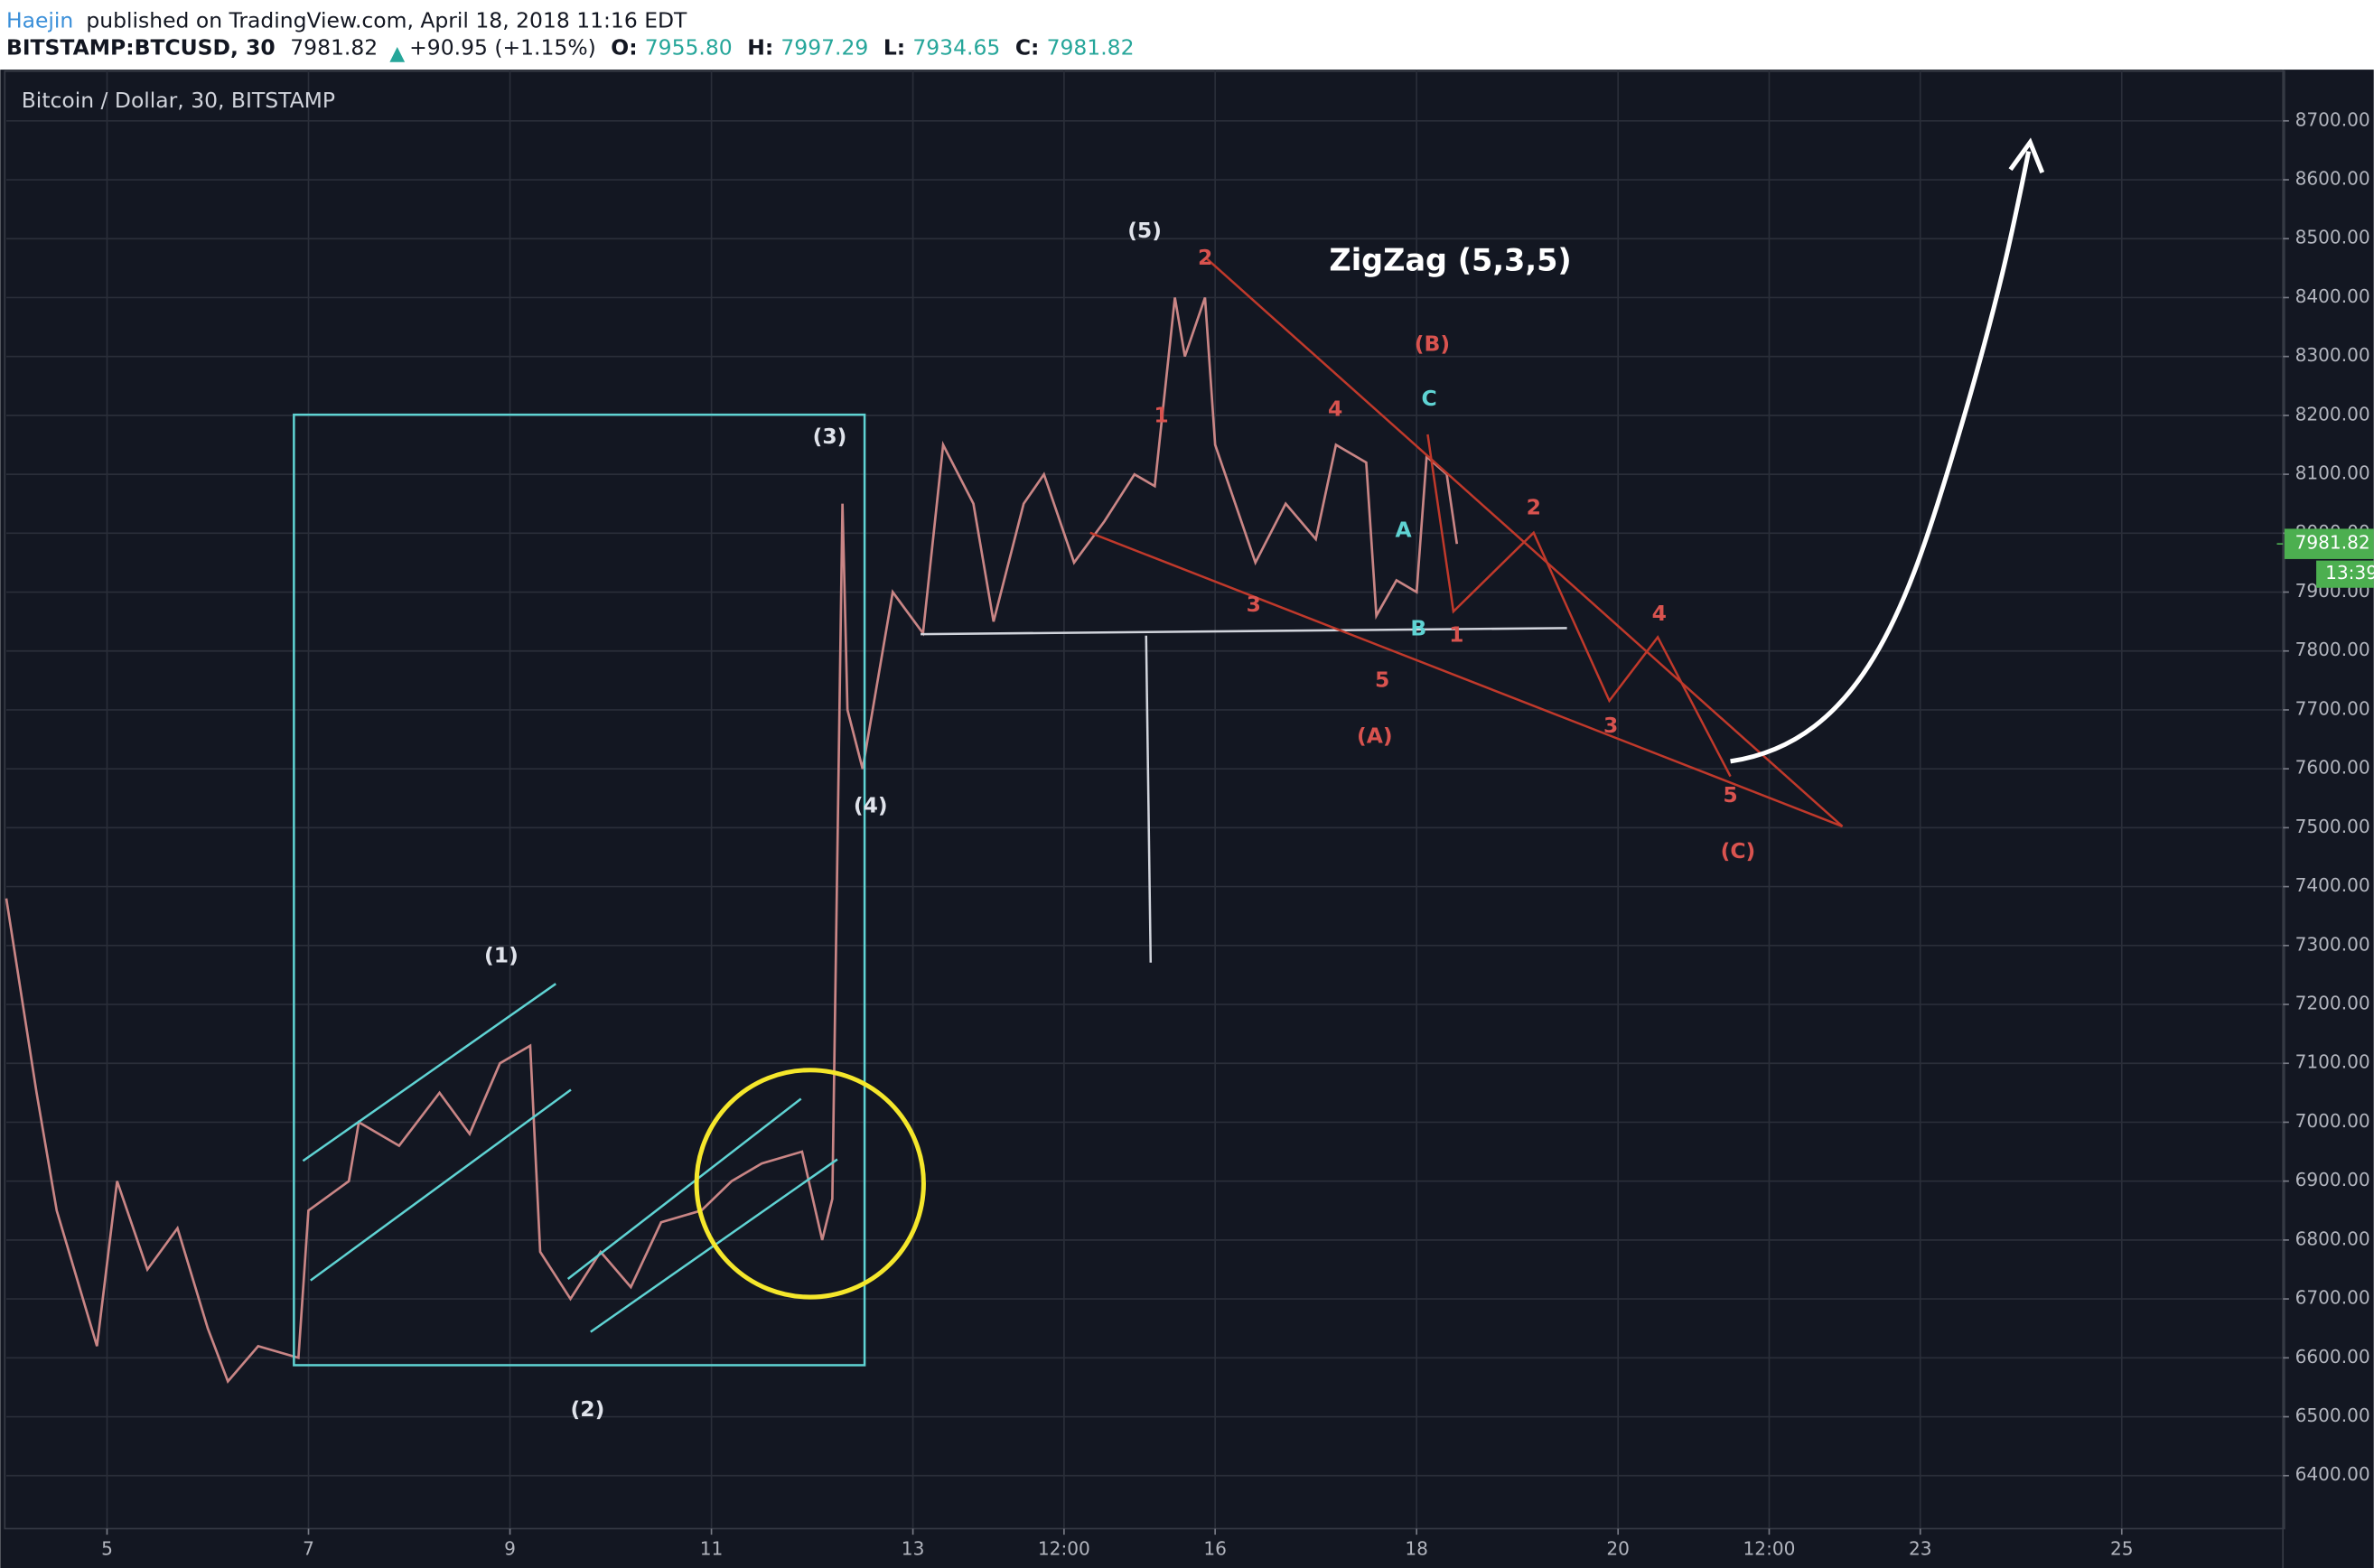  What do you see at coordinates (579, 890) in the screenshot?
I see `box` at bounding box center [579, 890].